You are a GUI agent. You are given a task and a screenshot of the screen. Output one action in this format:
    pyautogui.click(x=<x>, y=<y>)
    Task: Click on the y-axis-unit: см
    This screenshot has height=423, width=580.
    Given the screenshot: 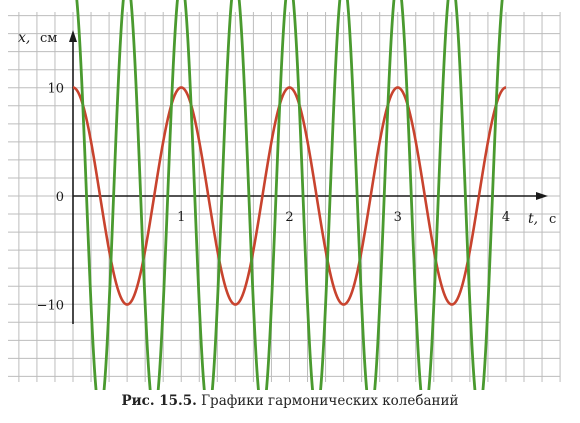 What is the action you would take?
    pyautogui.click(x=48, y=38)
    